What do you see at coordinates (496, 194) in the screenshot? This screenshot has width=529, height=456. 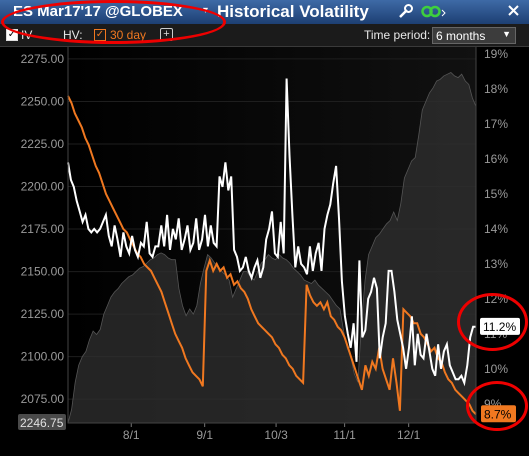 I see `y-right-tick-label: 15%` at bounding box center [496, 194].